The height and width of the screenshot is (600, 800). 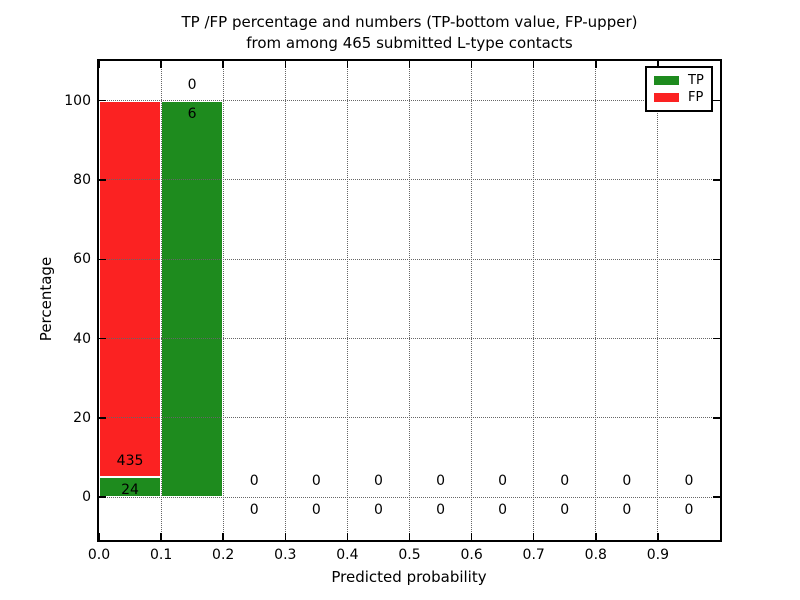 I want to click on x-tick-top-0.9, so click(x=658, y=64).